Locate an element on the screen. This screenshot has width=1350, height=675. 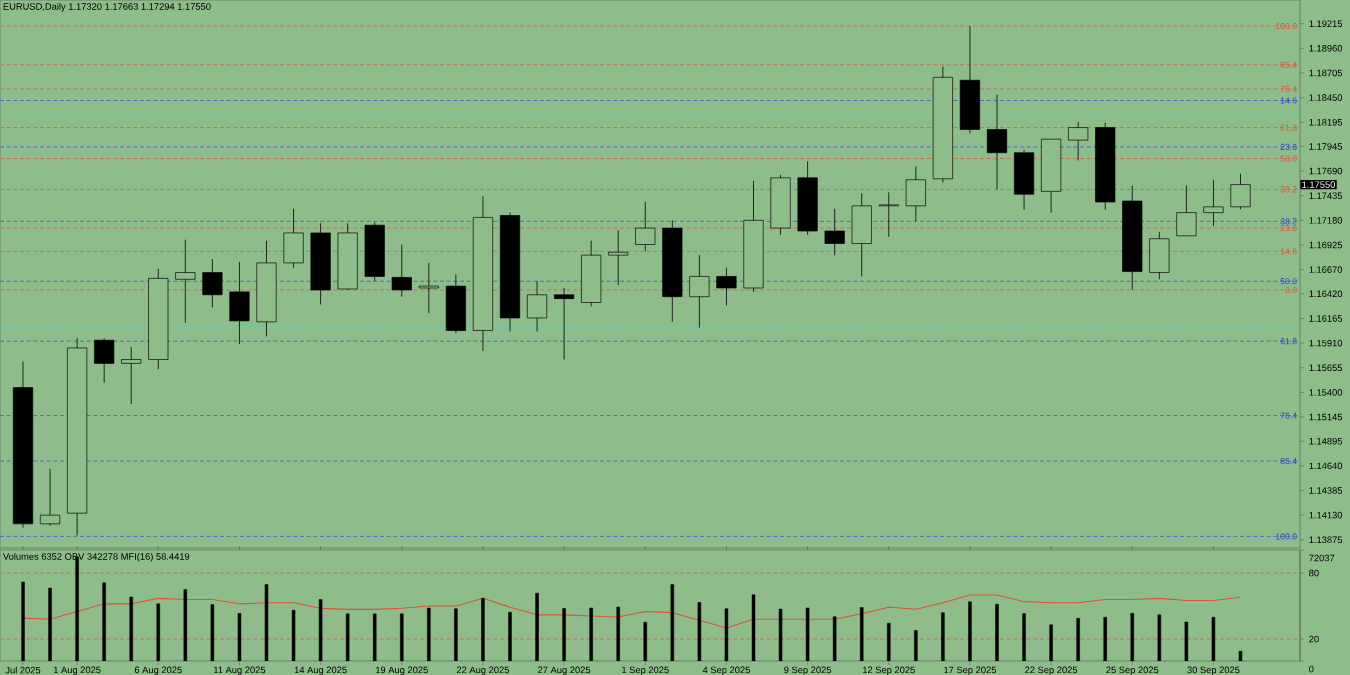
x-tick-label: 14 Aug 2025 is located at coordinates (320, 670).